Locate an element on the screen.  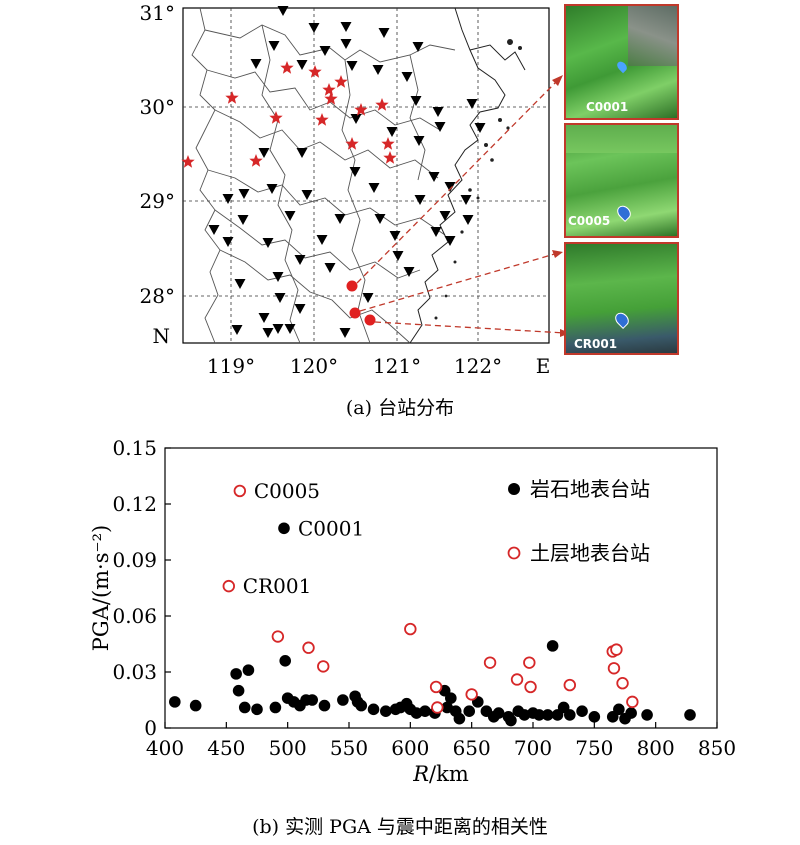
x-axis-title-unit: /km is located at coordinates (449, 774).